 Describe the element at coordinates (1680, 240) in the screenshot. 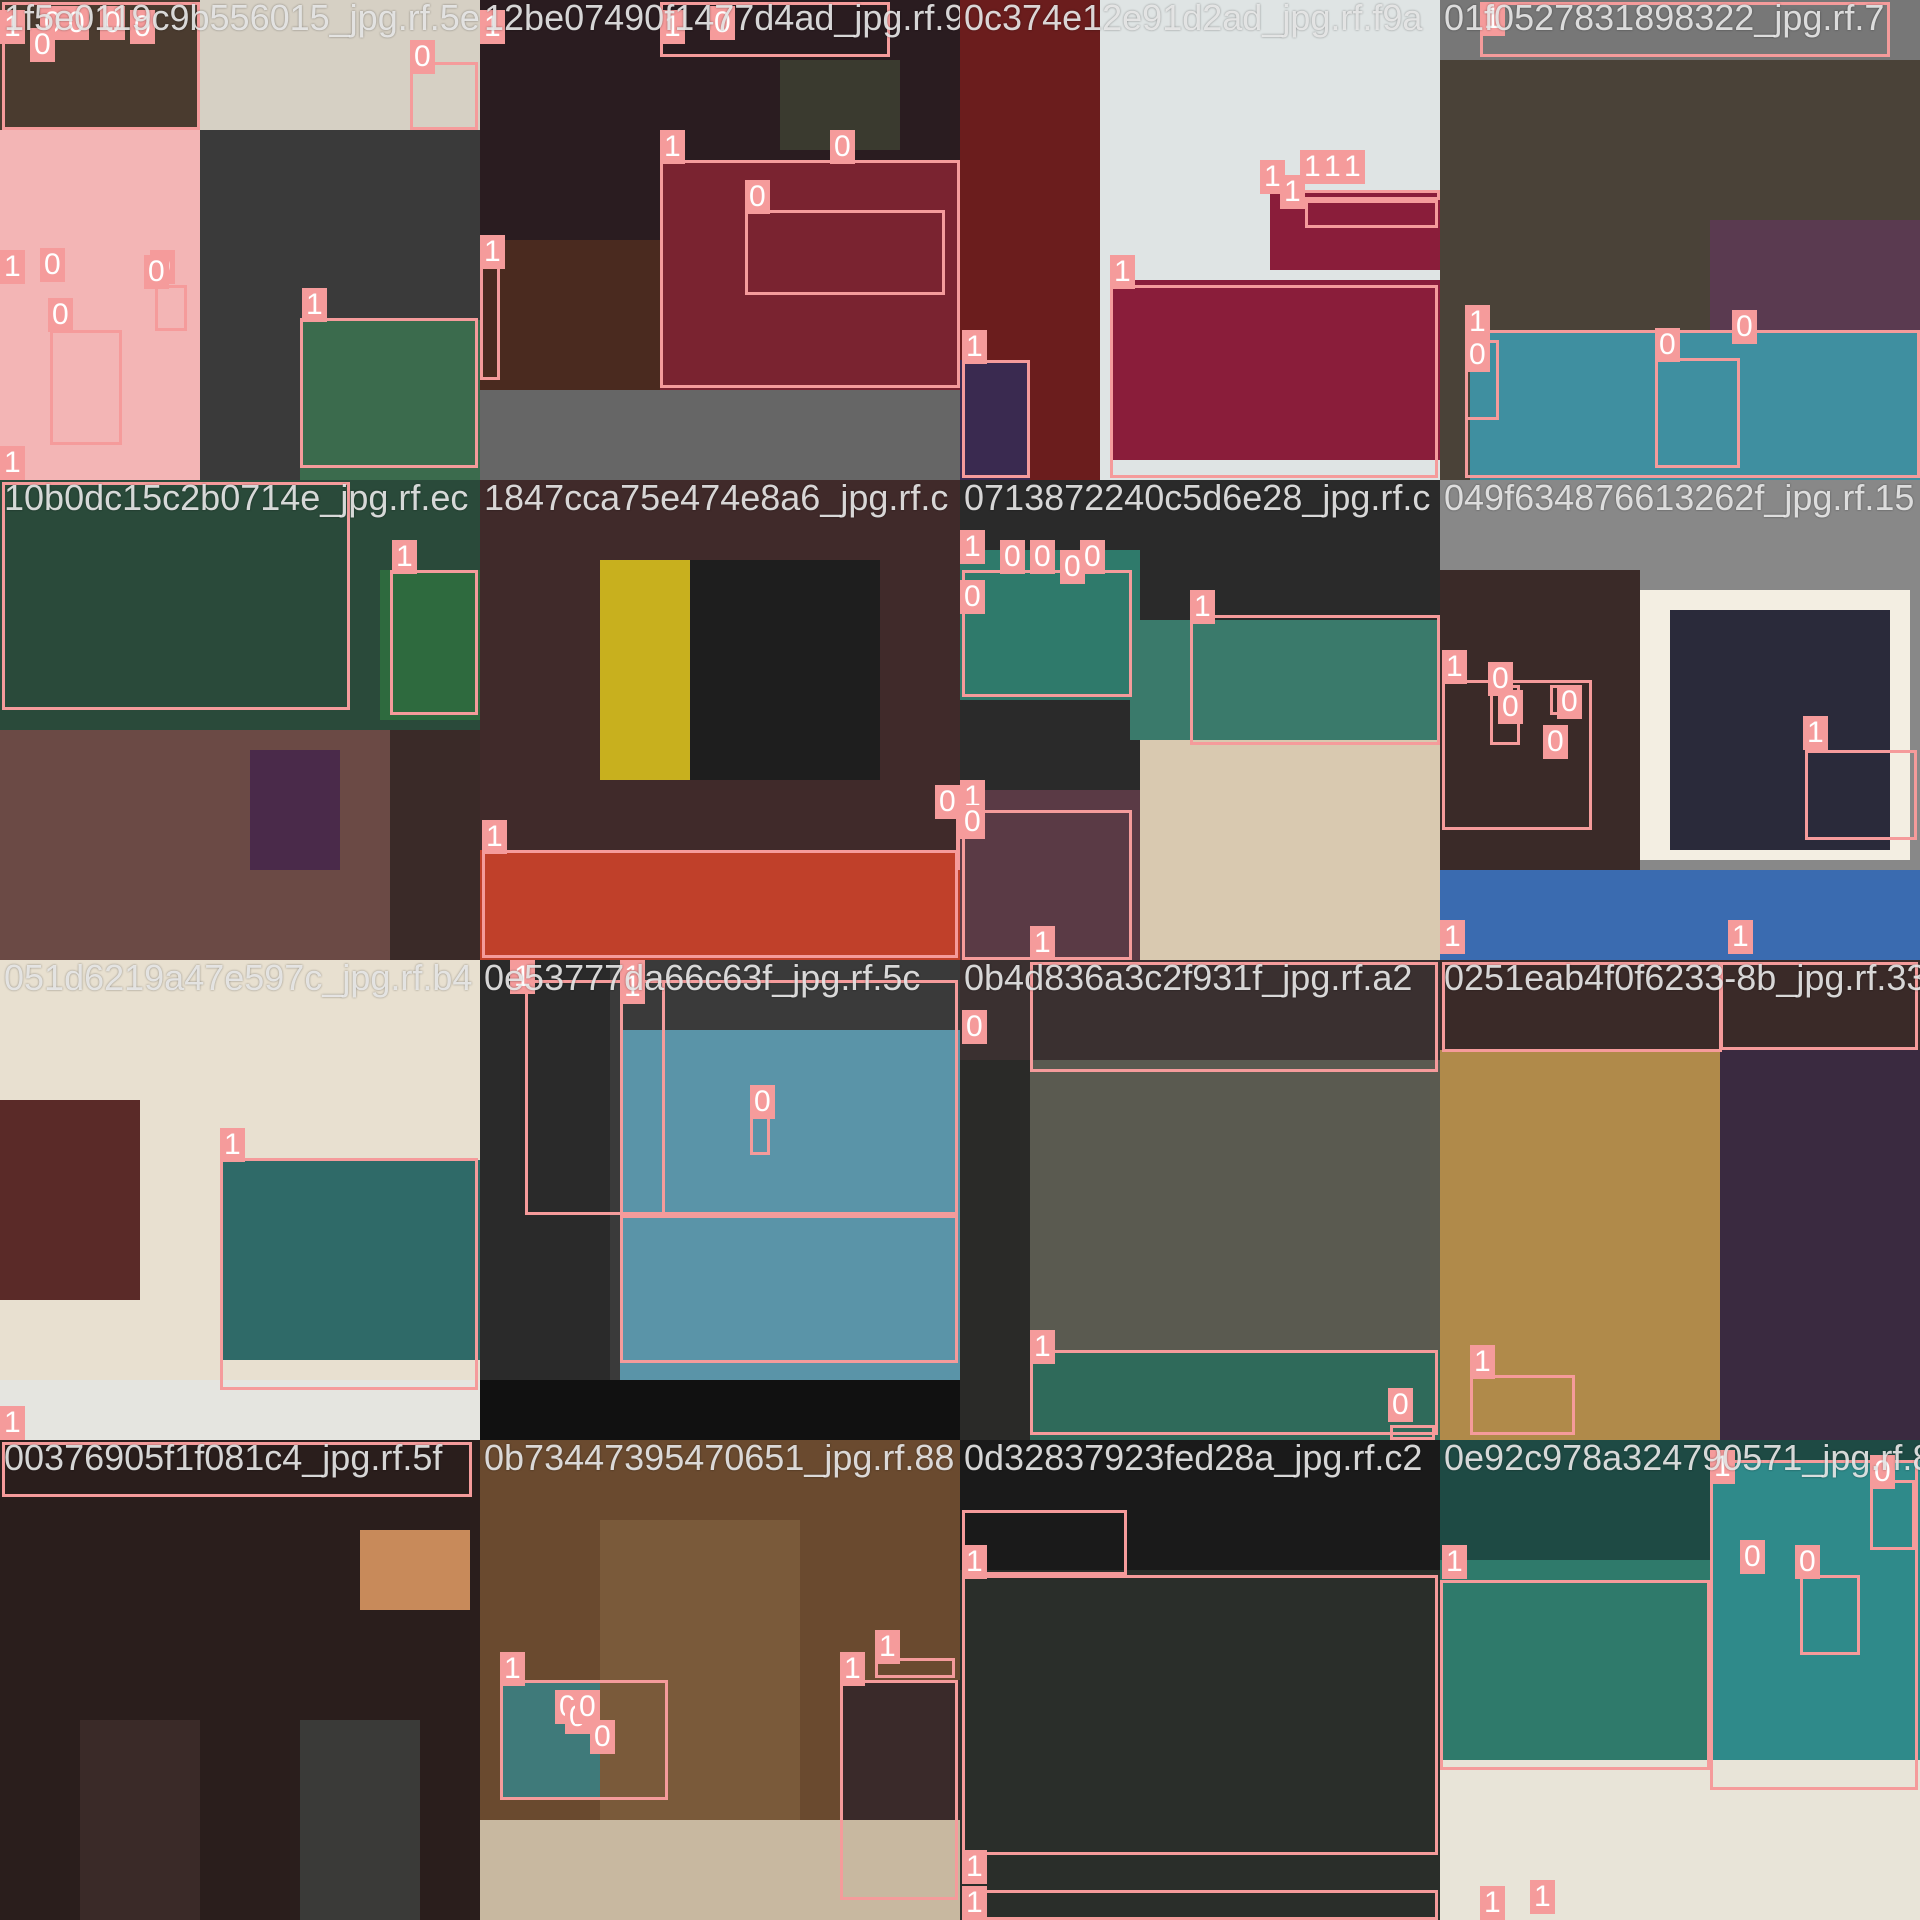

I see `mosaic-tile: 1 1 0 0 0 01f0527831898322_jpg.rf.7` at that location.